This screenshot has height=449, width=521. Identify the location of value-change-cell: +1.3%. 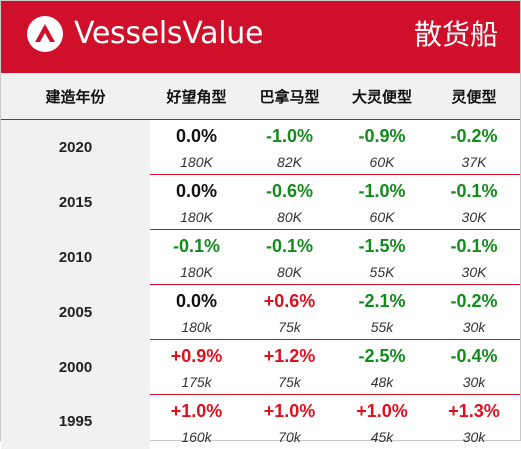
(474, 410).